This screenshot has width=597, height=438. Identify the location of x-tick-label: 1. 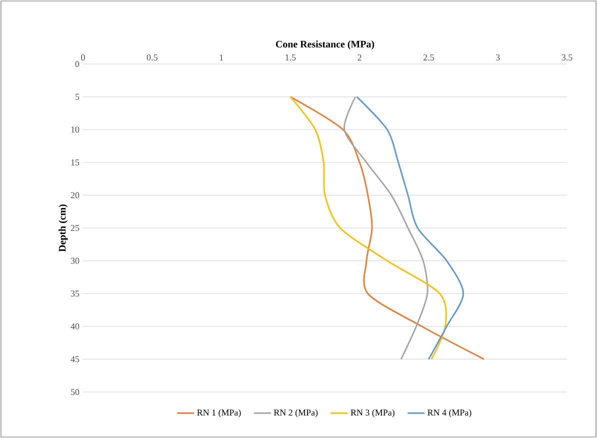
(221, 57).